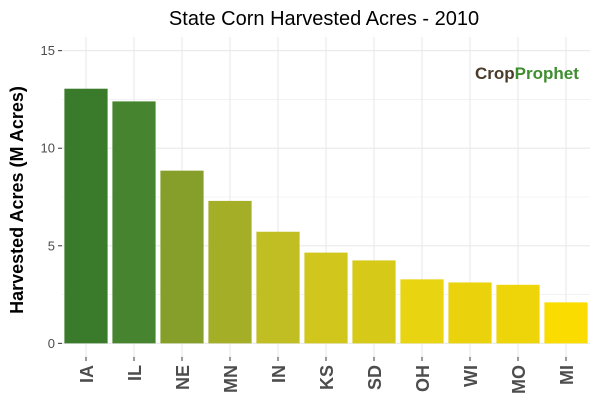  I want to click on logo-crop-text: Crop, so click(495, 73).